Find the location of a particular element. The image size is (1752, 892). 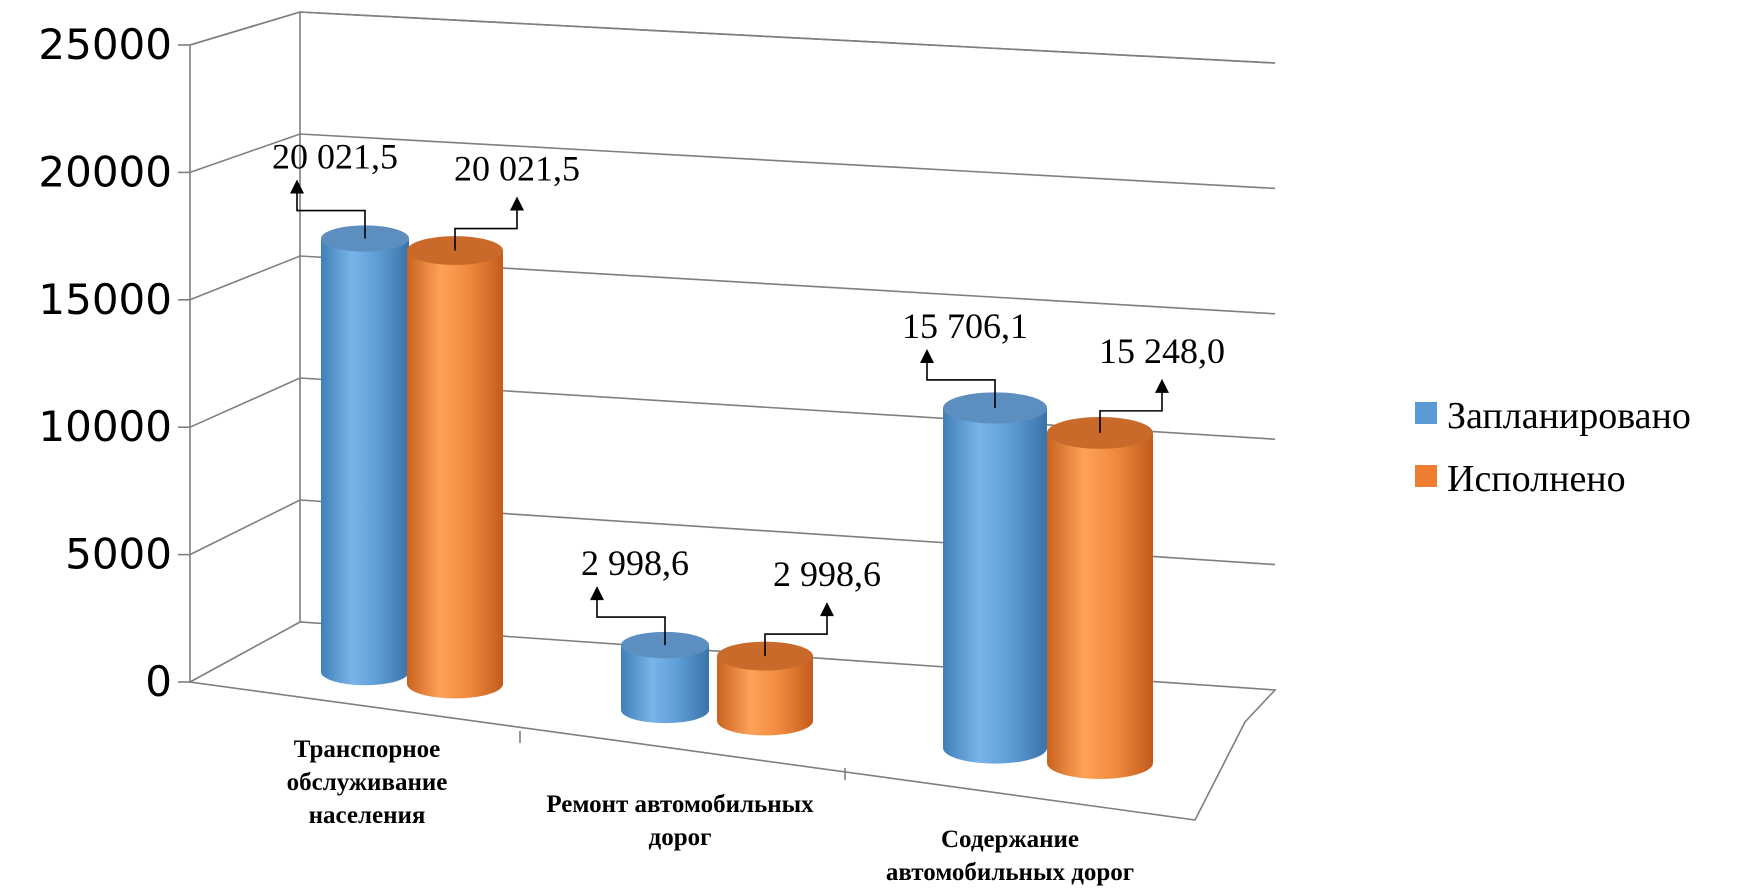

category-label: автомобильных дорог is located at coordinates (1010, 872).